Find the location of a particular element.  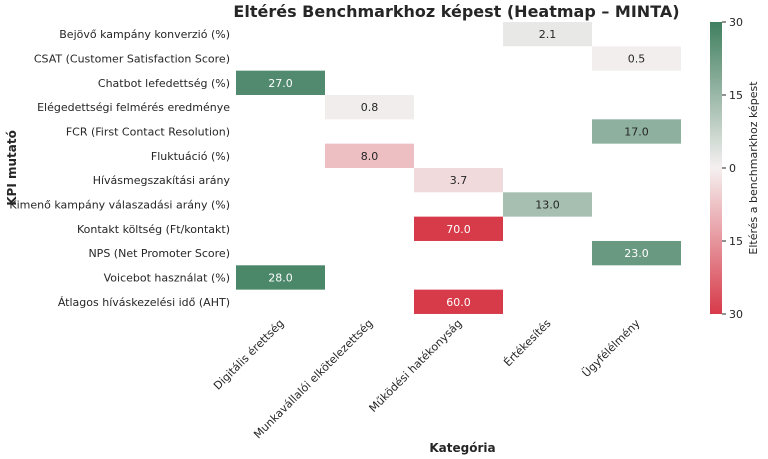

colorbar-label: Eltérés a benchmarkhoz képest is located at coordinates (753, 168).